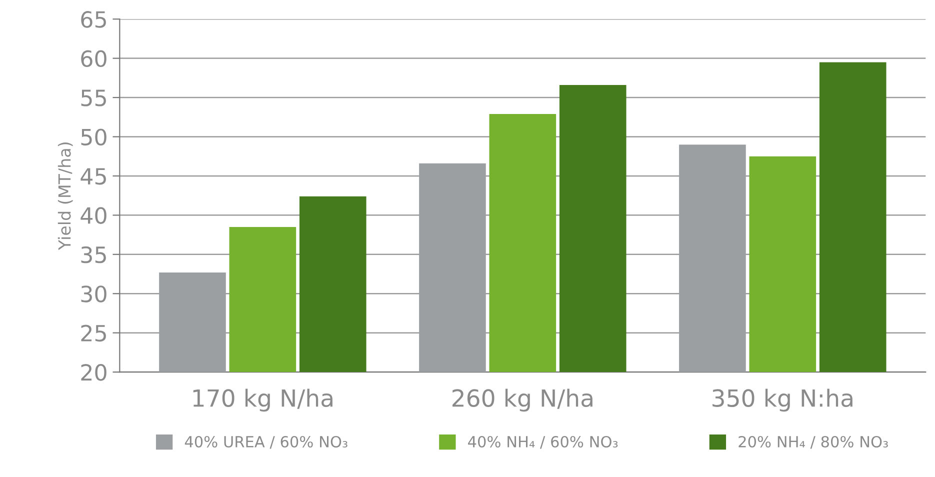 The image size is (935, 477). I want to click on legend-label: 40% NH₄ / 60% NO₃, so click(543, 442).